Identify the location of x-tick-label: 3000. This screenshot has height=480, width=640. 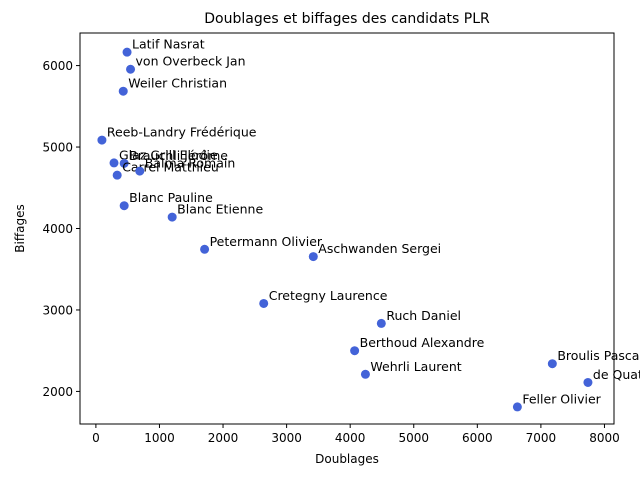
(286, 438).